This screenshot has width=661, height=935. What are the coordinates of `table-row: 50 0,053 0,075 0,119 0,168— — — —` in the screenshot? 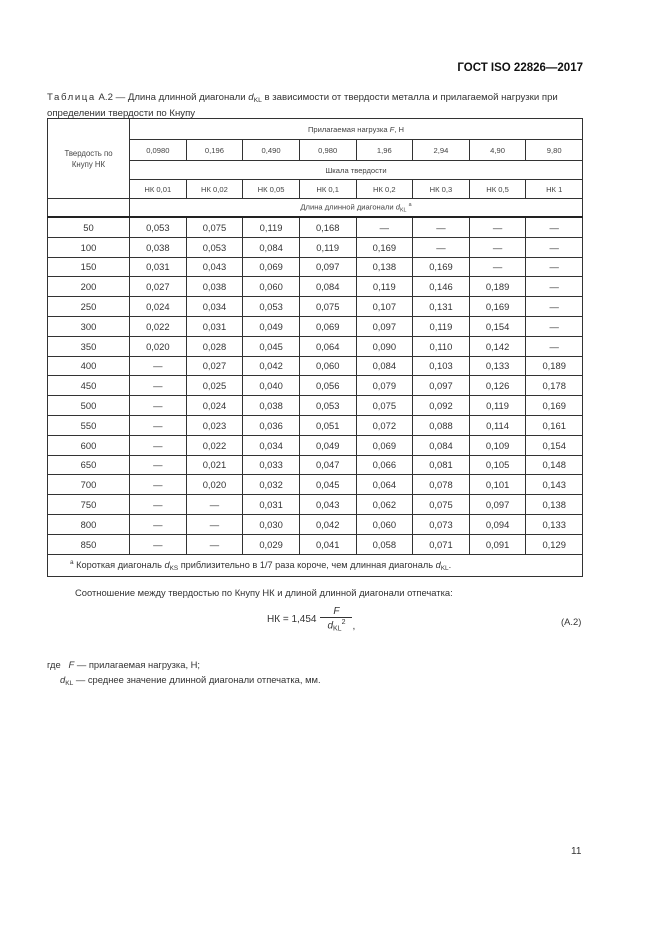 It's located at (315, 226).